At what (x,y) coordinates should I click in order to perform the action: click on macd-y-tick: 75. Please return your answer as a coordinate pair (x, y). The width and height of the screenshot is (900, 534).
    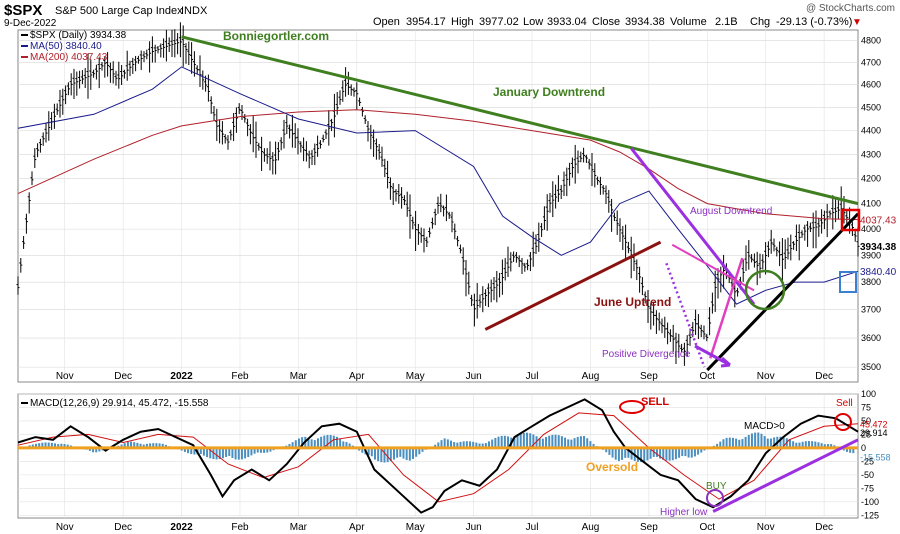
    Looking at the image, I should click on (866, 407).